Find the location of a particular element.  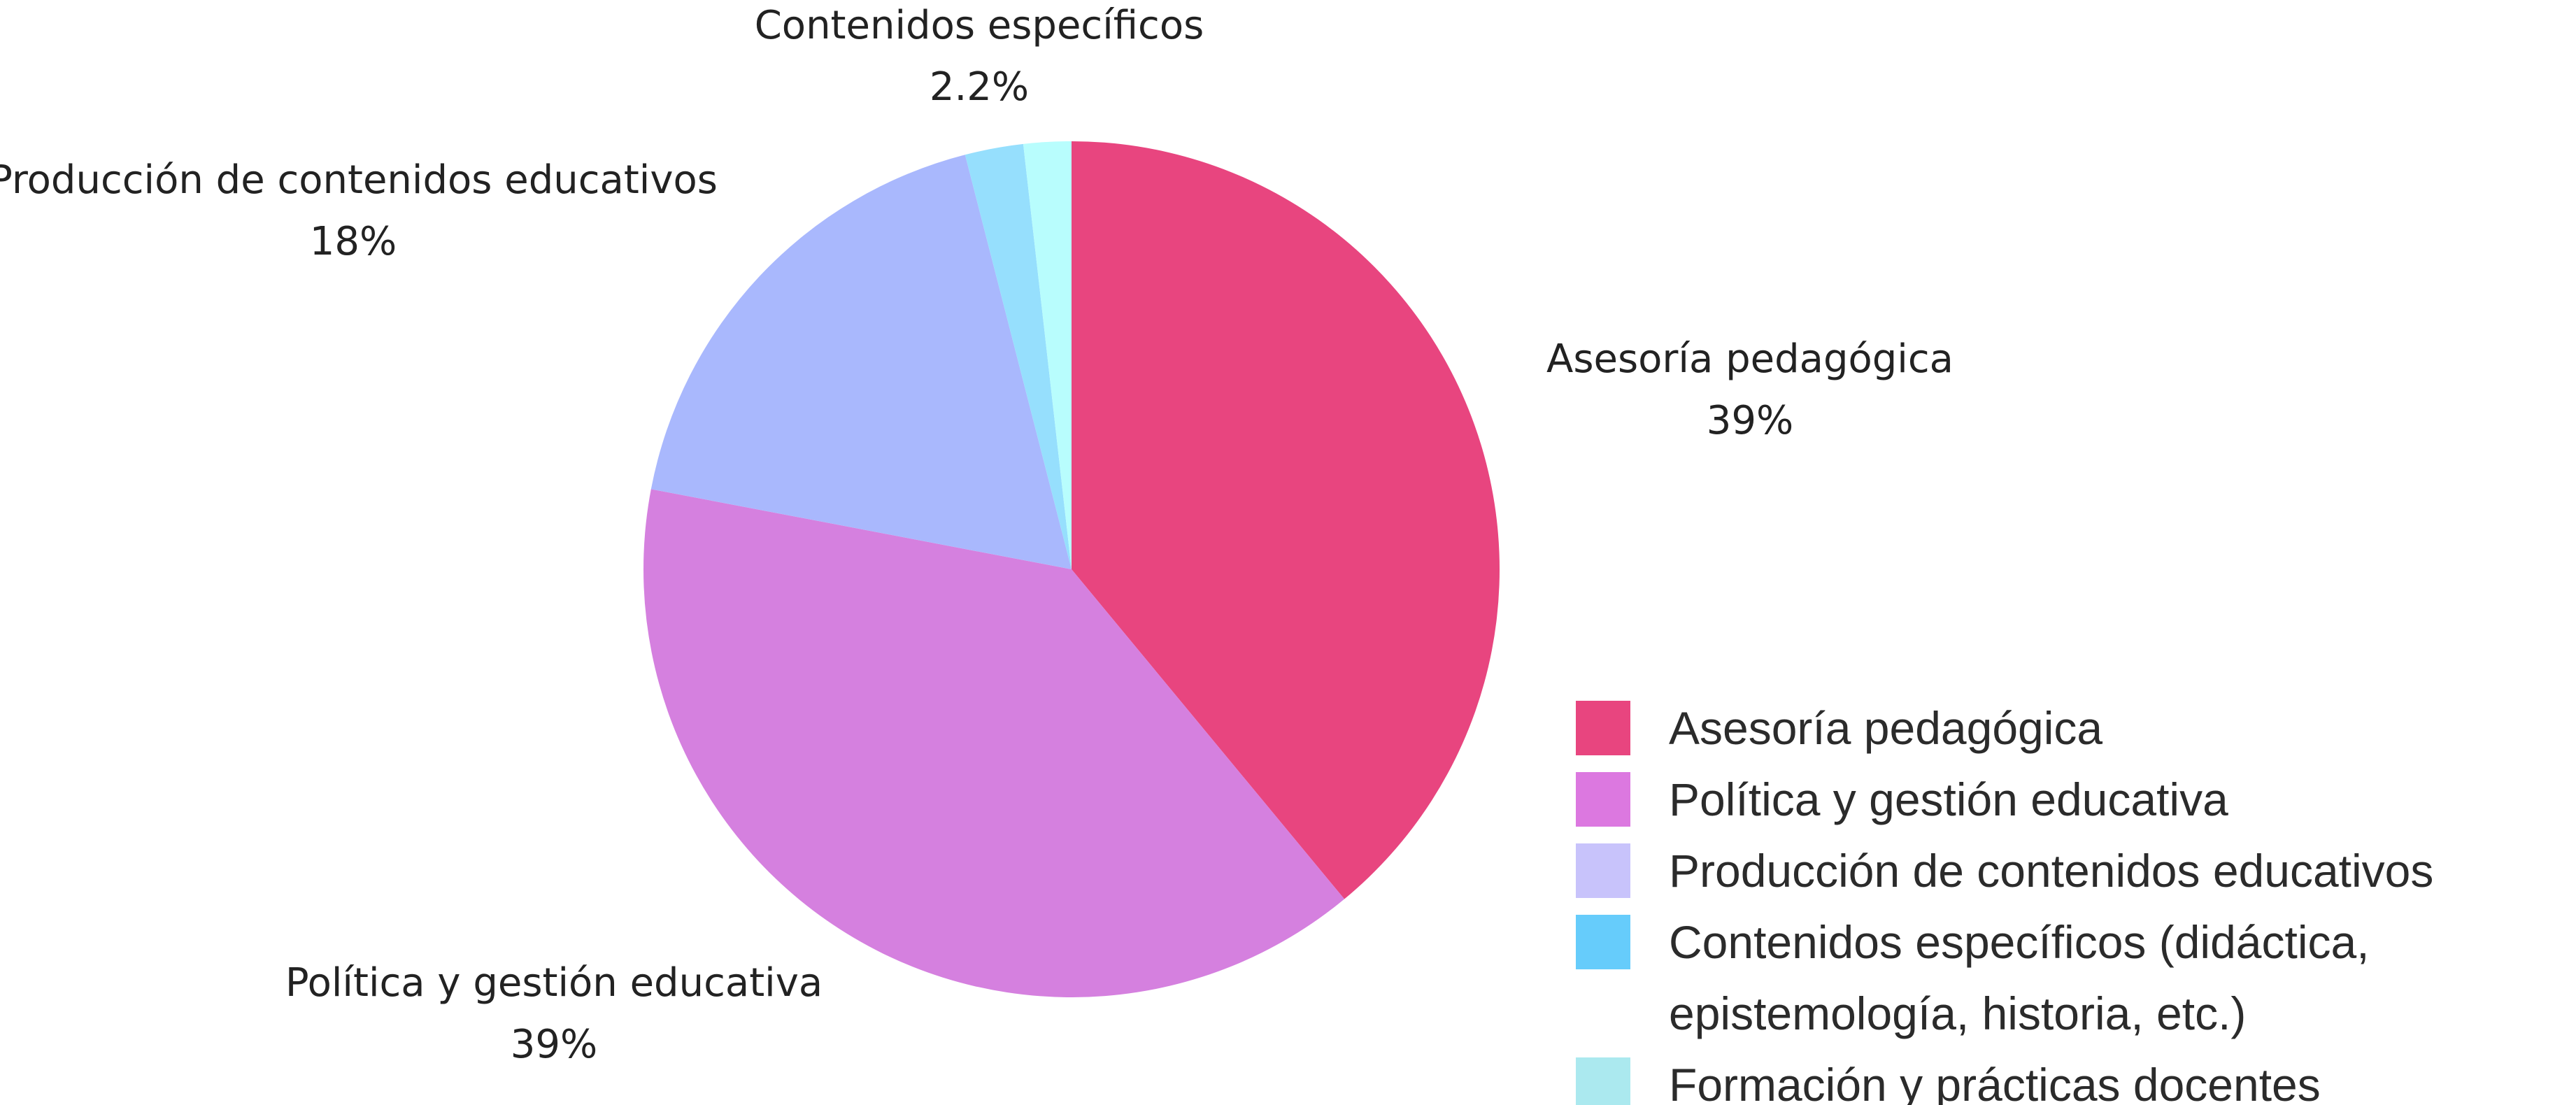

legend-item: Producción de contenidos educativos is located at coordinates (2004, 874).